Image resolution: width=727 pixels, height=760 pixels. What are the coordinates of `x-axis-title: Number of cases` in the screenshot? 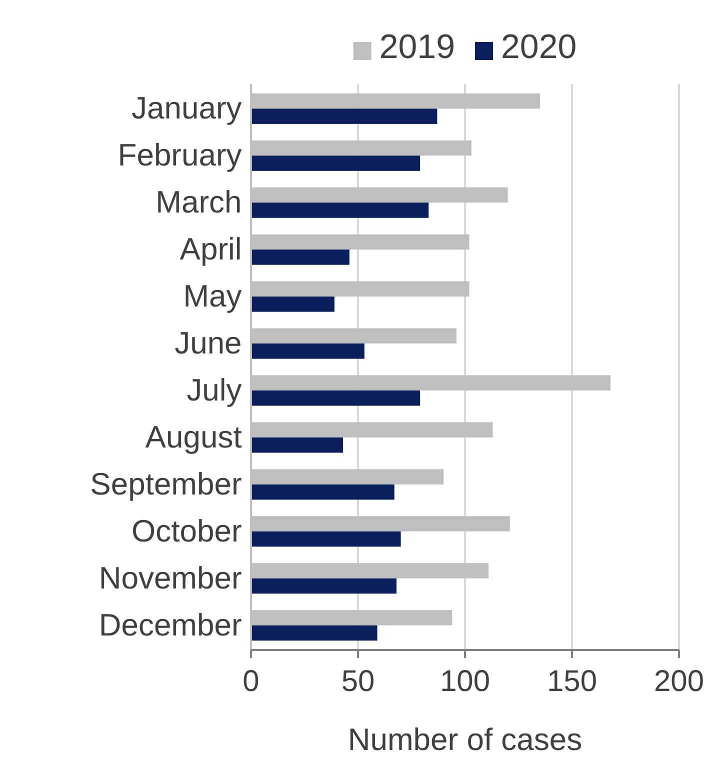 It's located at (465, 739).